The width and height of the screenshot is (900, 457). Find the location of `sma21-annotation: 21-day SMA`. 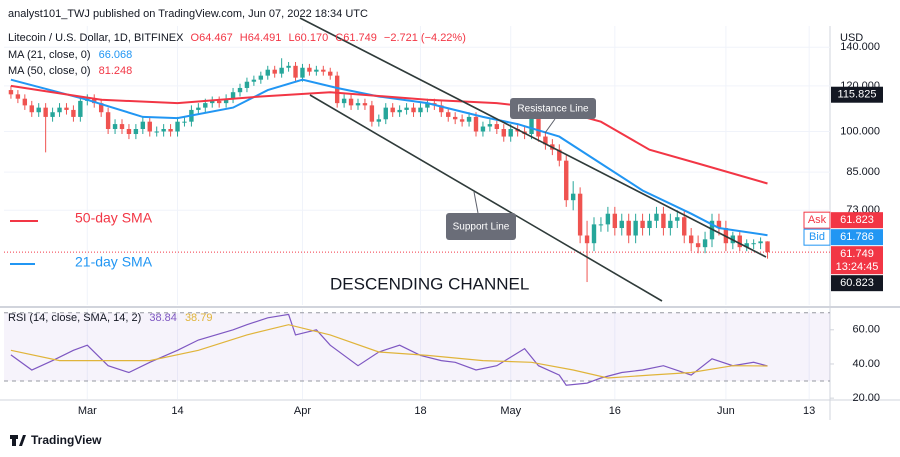

sma21-annotation: 21-day SMA is located at coordinates (114, 262).